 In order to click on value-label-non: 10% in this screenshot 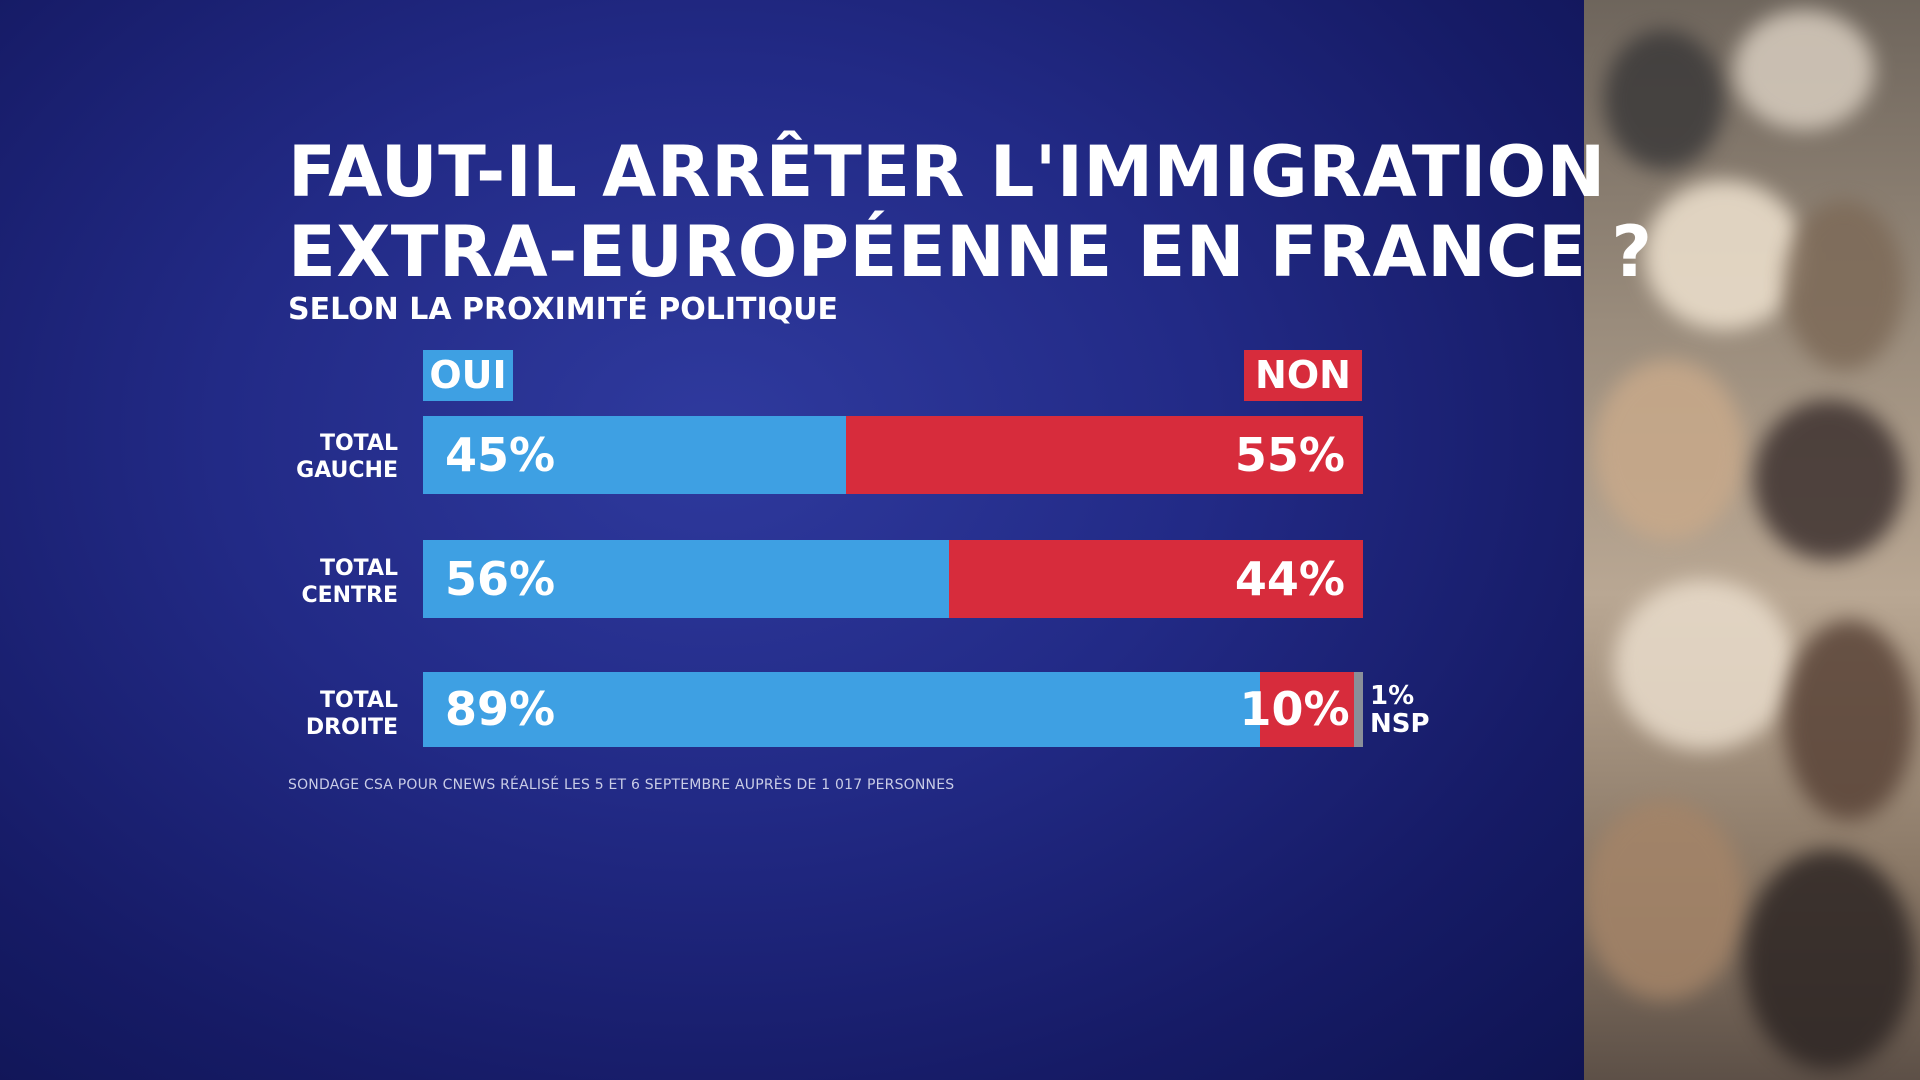, I will do `click(1294, 709)`.